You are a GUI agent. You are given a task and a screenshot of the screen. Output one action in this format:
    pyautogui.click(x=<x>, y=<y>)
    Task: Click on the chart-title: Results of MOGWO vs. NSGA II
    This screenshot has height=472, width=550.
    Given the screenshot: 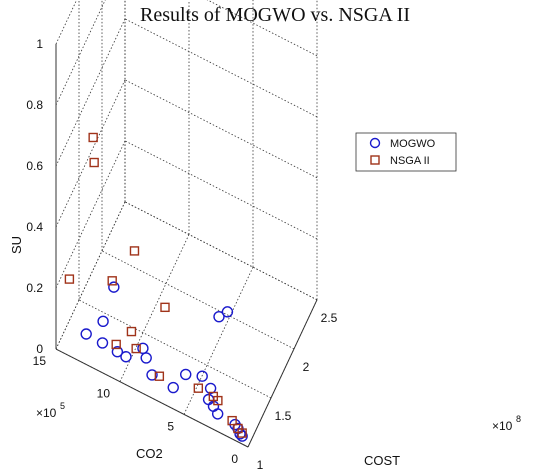 What is the action you would take?
    pyautogui.click(x=275, y=15)
    